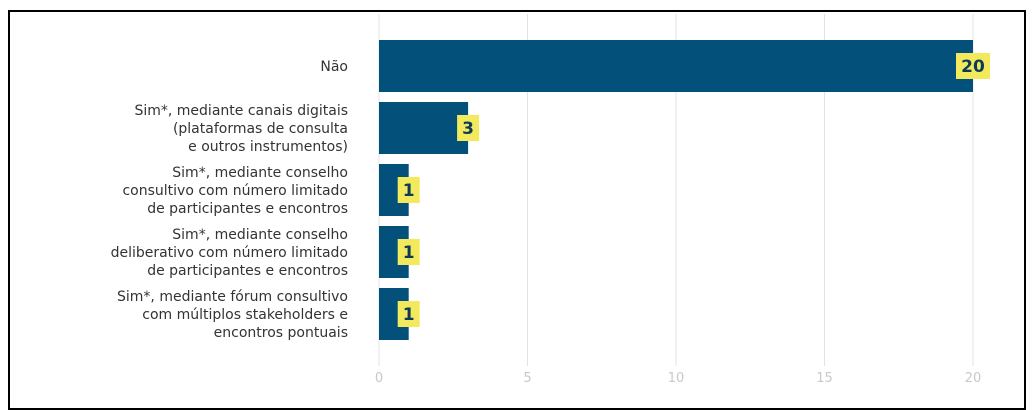 The height and width of the screenshot is (410, 1033). Describe the element at coordinates (527, 378) in the screenshot. I see `x-tick-label: 5` at that location.